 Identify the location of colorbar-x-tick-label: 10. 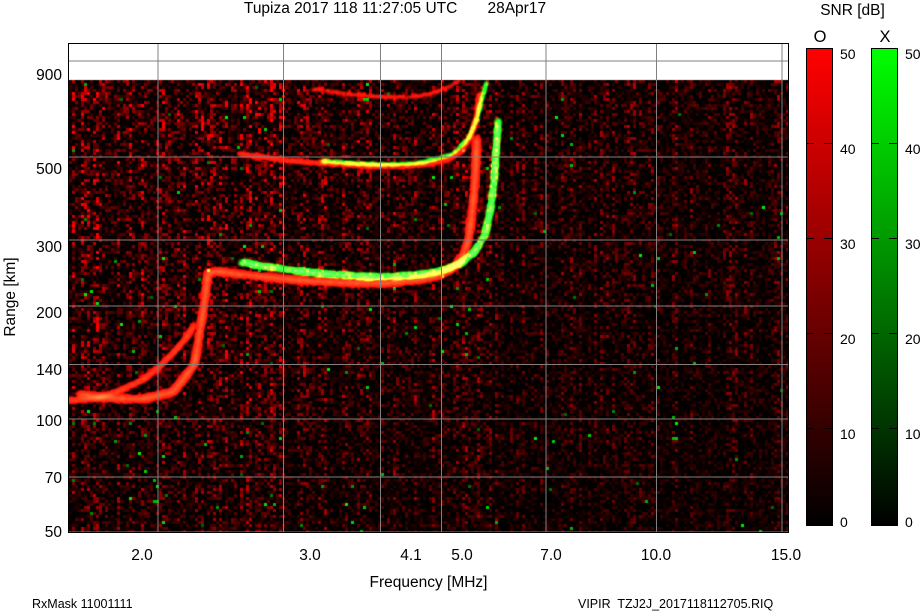
(913, 434).